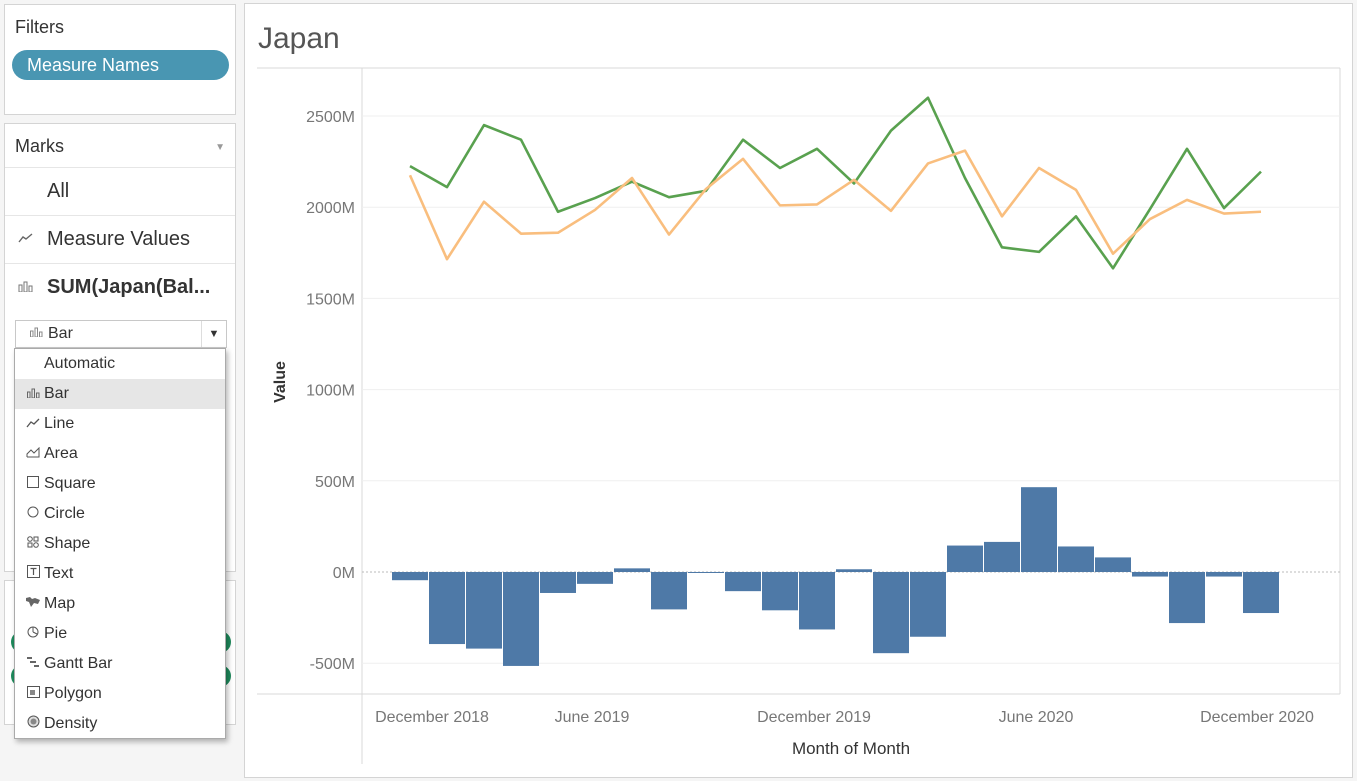  What do you see at coordinates (120, 574) in the screenshot?
I see `mark-type-option-text: Text` at bounding box center [120, 574].